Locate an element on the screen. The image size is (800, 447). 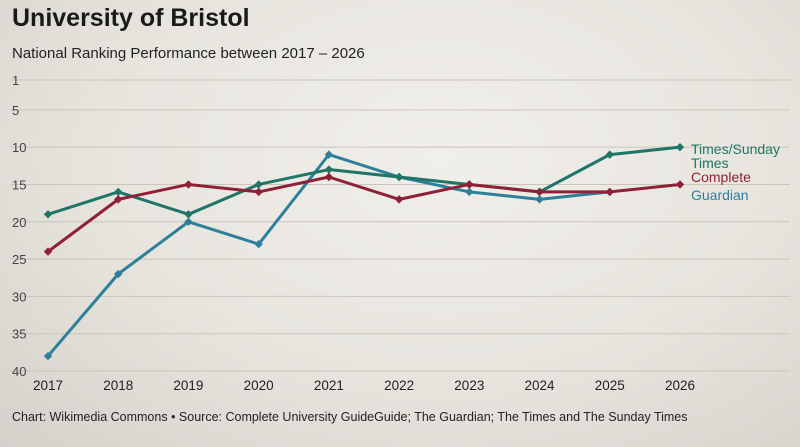
x-tick-label: 2026 is located at coordinates (680, 385).